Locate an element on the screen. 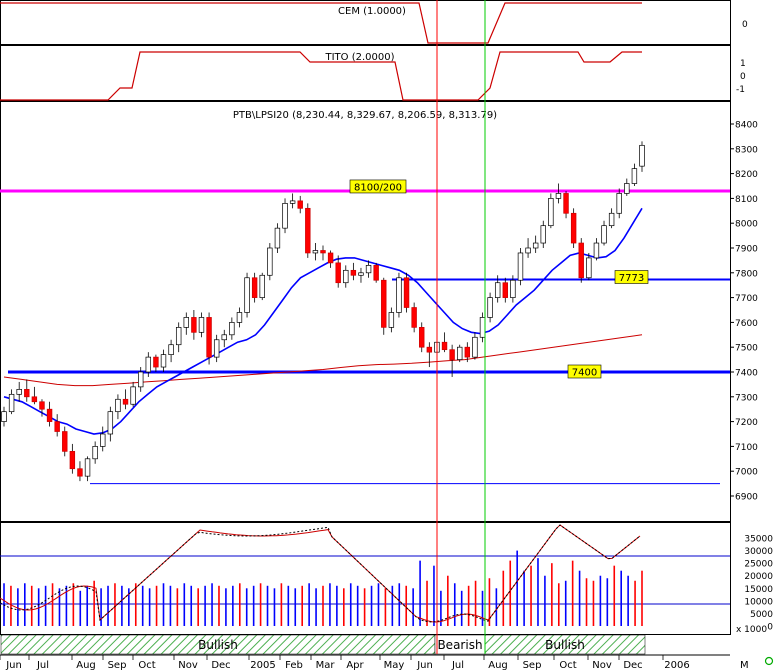 Image resolution: width=779 pixels, height=671 pixels. x-axis-label: Mar is located at coordinates (326, 665).